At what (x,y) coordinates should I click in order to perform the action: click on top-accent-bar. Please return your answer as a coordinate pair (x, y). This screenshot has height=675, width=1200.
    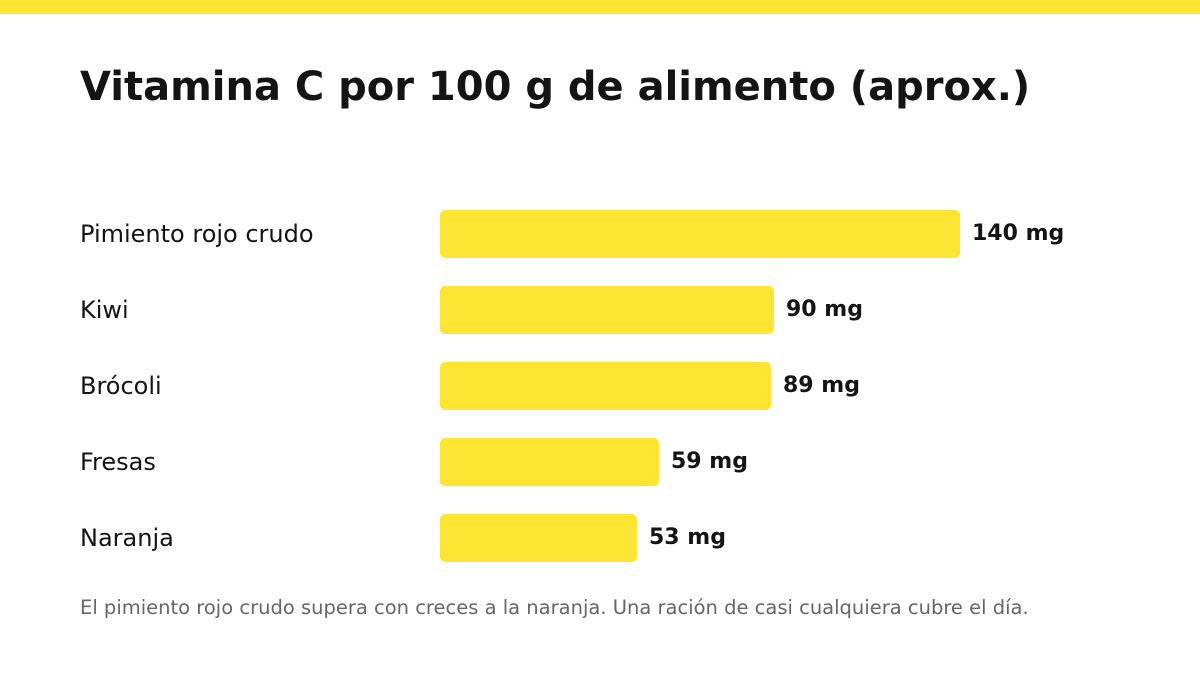
    Looking at the image, I should click on (600, 7).